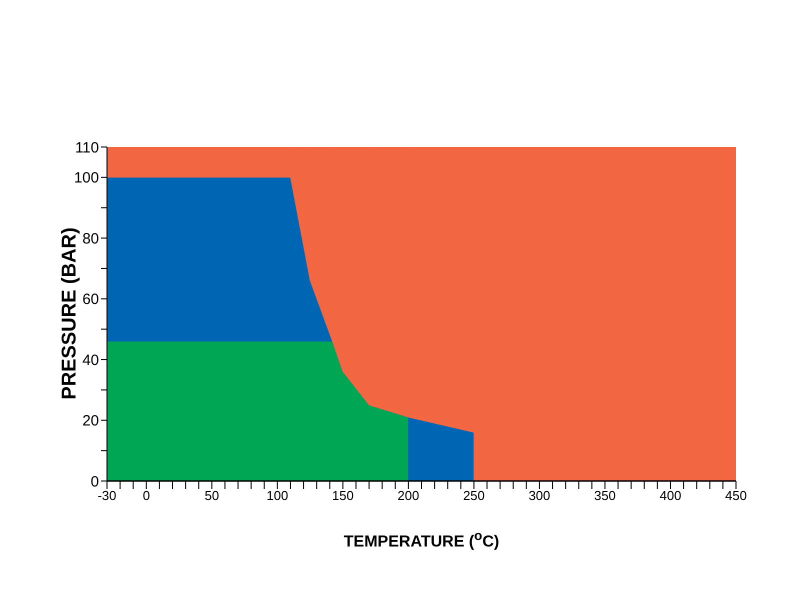 Image resolution: width=800 pixels, height=600 pixels. What do you see at coordinates (736, 496) in the screenshot?
I see `x-tick-label: 450` at bounding box center [736, 496].